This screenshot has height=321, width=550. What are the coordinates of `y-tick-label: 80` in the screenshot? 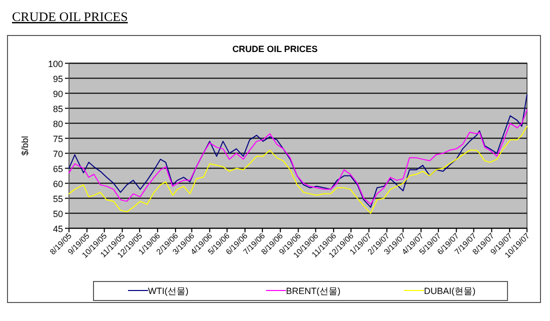 It's located at (57, 123).